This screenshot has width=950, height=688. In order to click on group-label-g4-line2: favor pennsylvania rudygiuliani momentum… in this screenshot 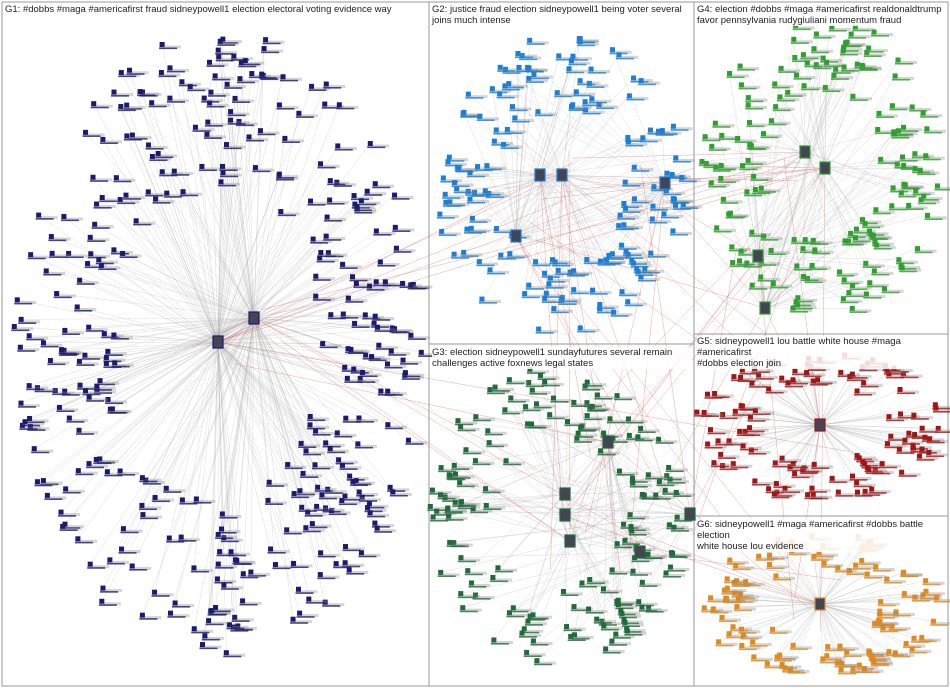, I will do `click(799, 20)`.